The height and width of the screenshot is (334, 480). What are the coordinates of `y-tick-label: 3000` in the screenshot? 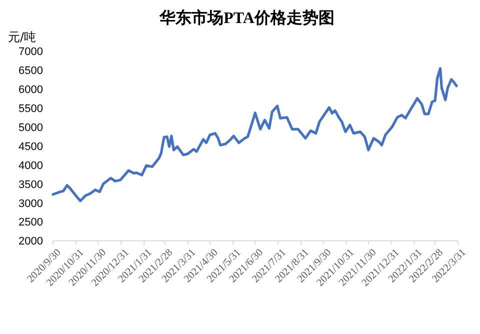 It's located at (30, 204).